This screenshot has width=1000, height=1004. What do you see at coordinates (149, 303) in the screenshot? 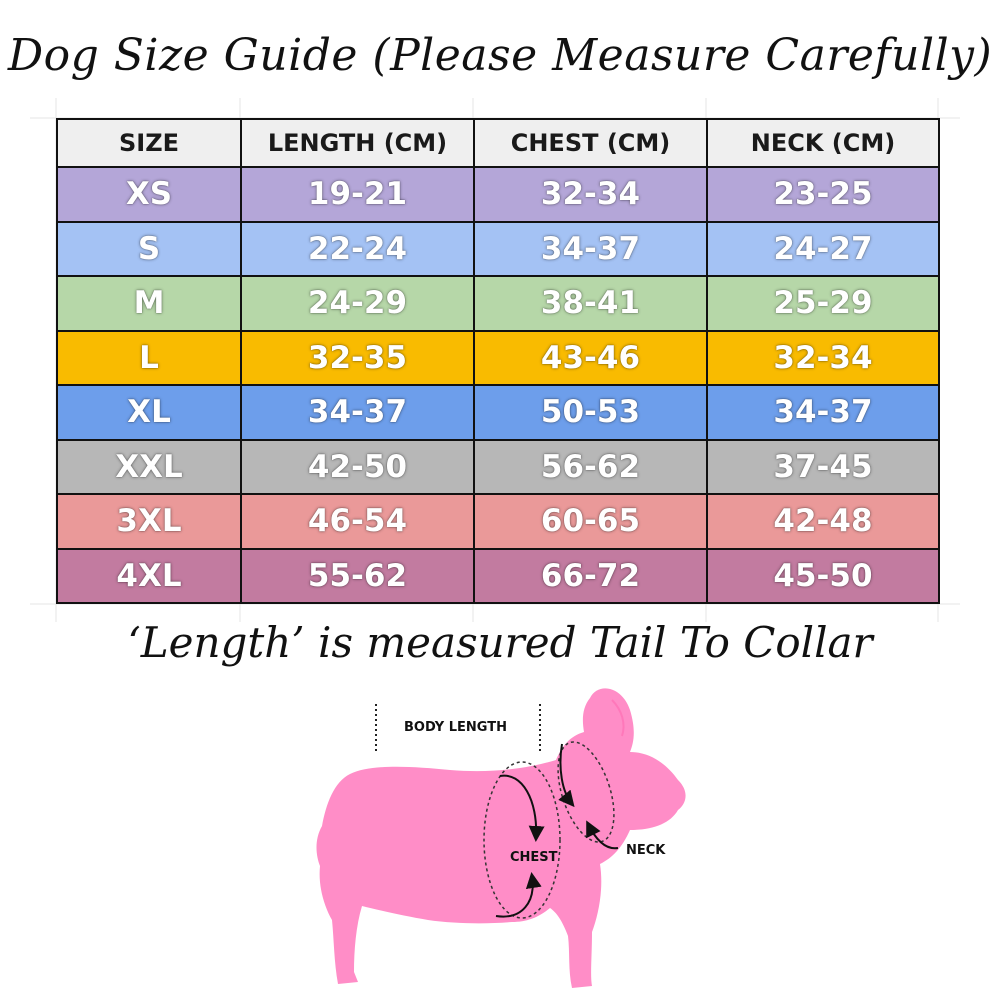
I see `size-cell: M` at bounding box center [149, 303].